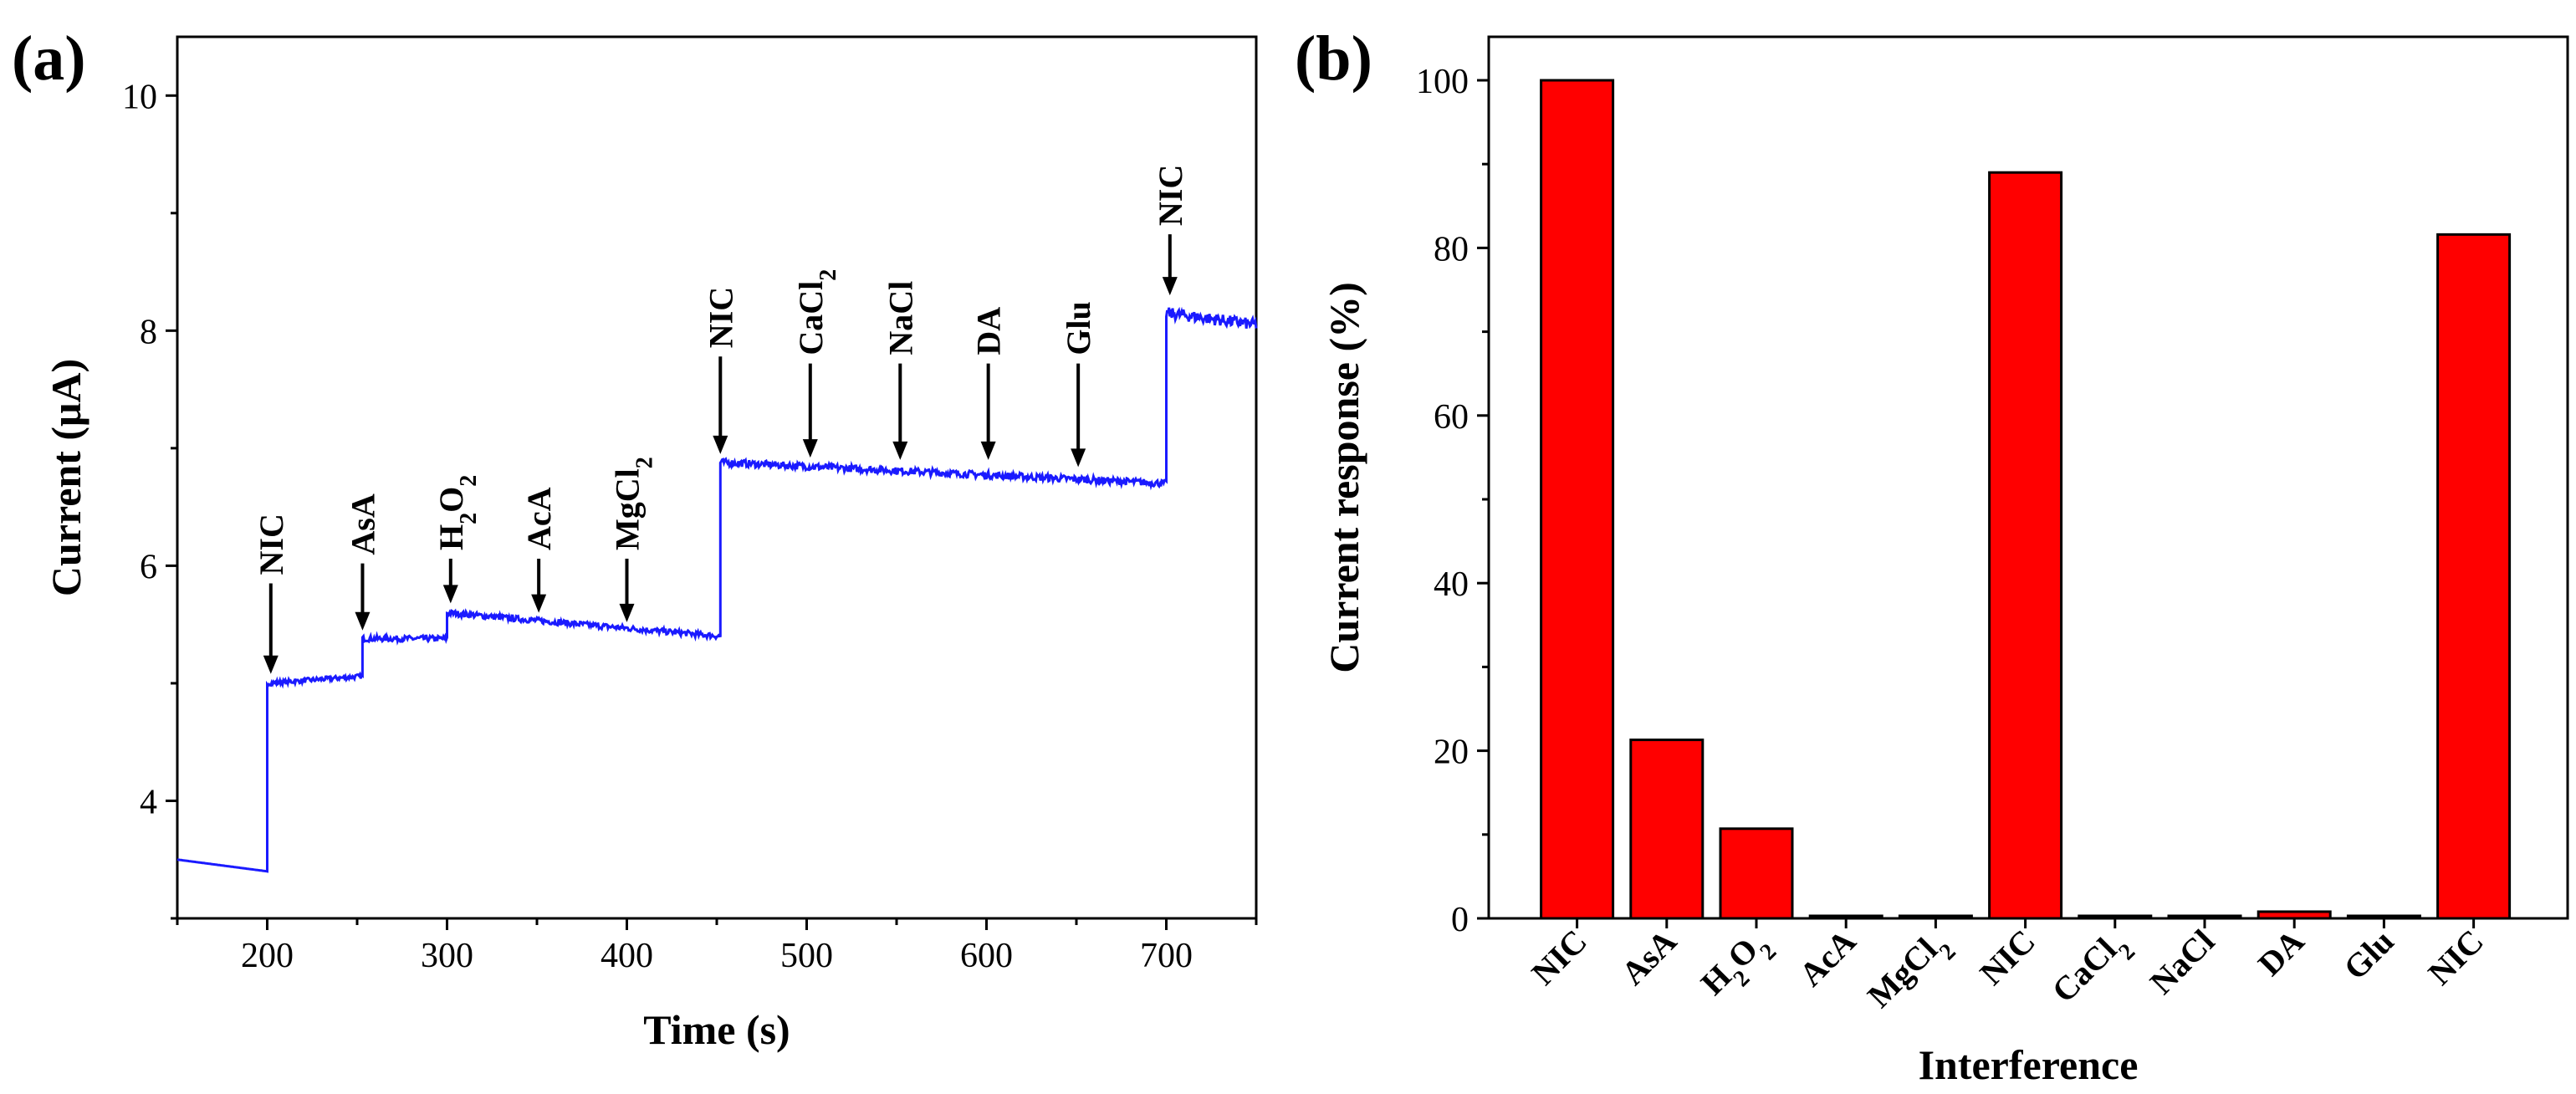 This screenshot has width=2576, height=1094. What do you see at coordinates (1451, 417) in the screenshot?
I see `y-tick-label: 60` at bounding box center [1451, 417].